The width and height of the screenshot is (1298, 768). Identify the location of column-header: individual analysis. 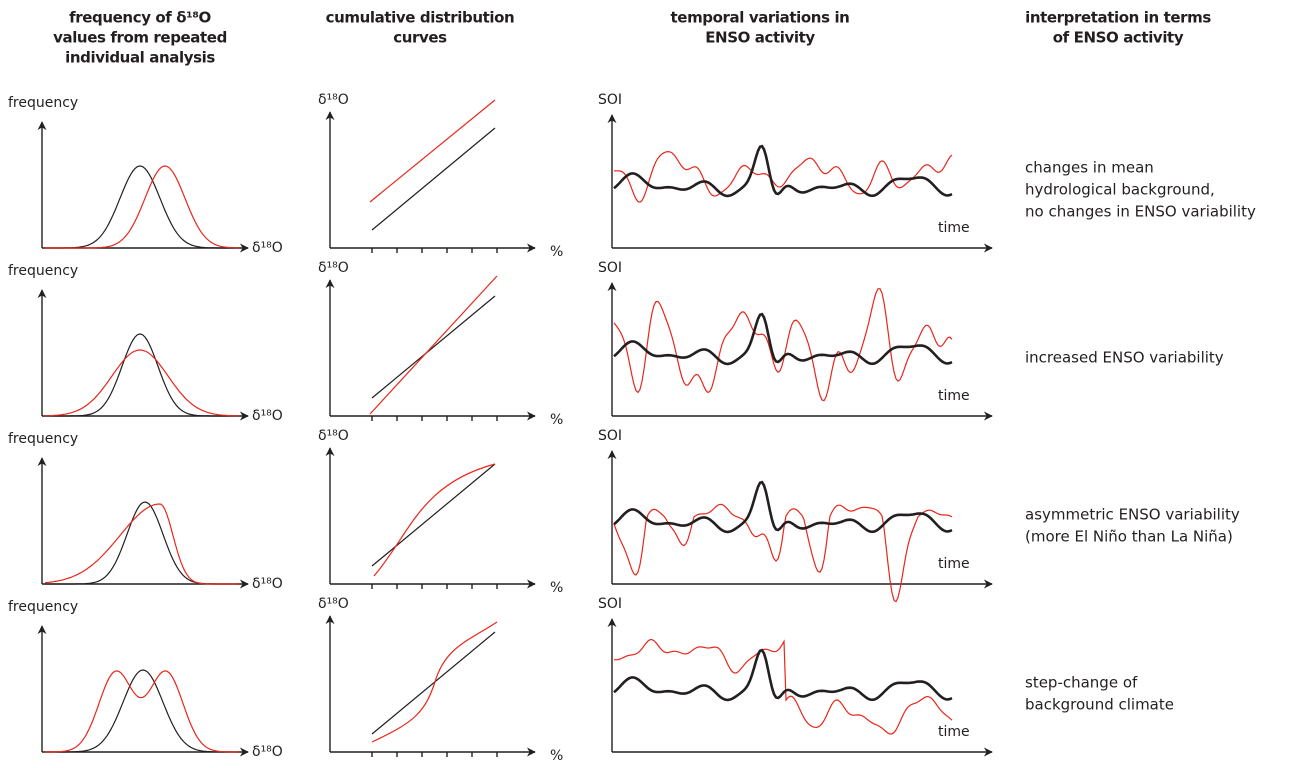
(140, 58).